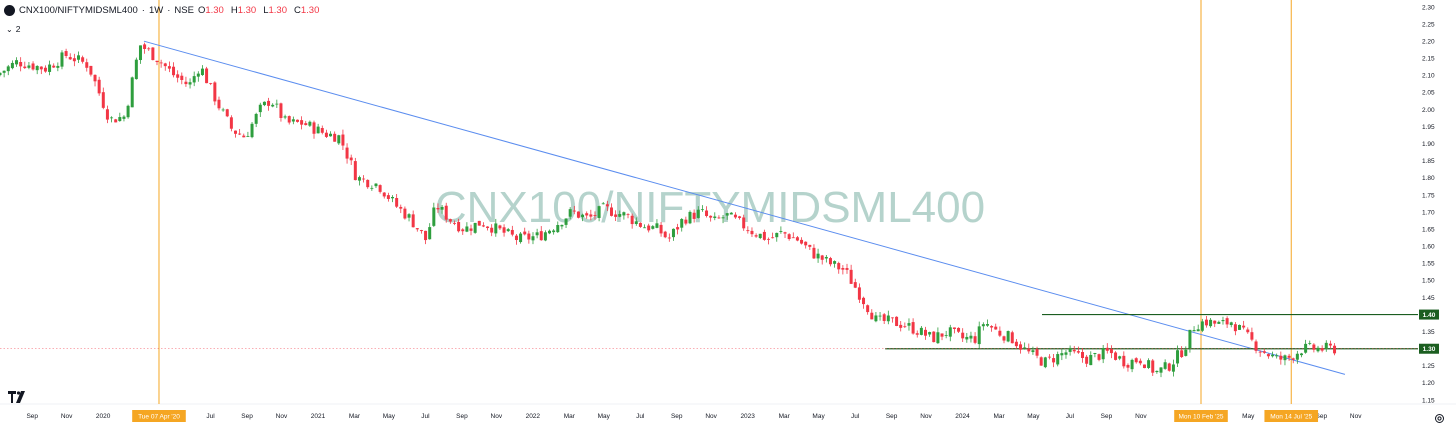  What do you see at coordinates (677, 416) in the screenshot?
I see `time-tick-label: Sep` at bounding box center [677, 416].